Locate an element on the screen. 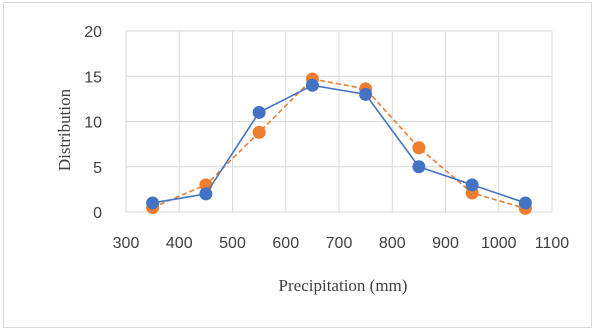 The width and height of the screenshot is (595, 330). y-tick-labels: 0 5 10 15 20 is located at coordinates (93, 123).